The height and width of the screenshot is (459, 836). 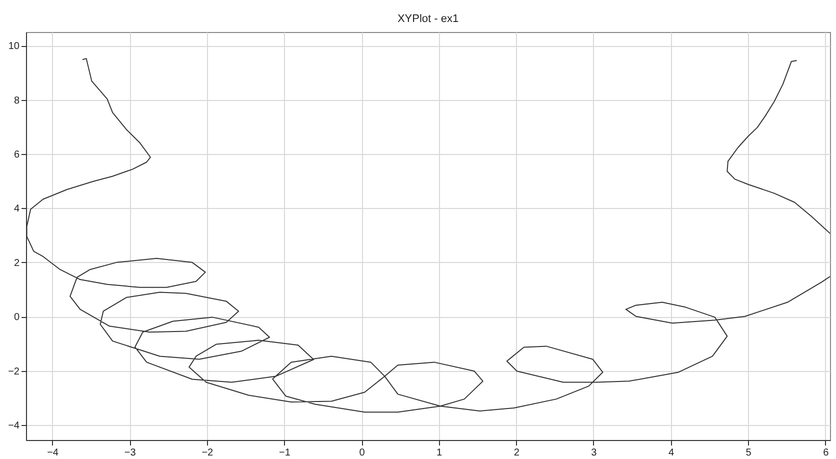 What do you see at coordinates (130, 453) in the screenshot?
I see `x-tick-label: −3` at bounding box center [130, 453].